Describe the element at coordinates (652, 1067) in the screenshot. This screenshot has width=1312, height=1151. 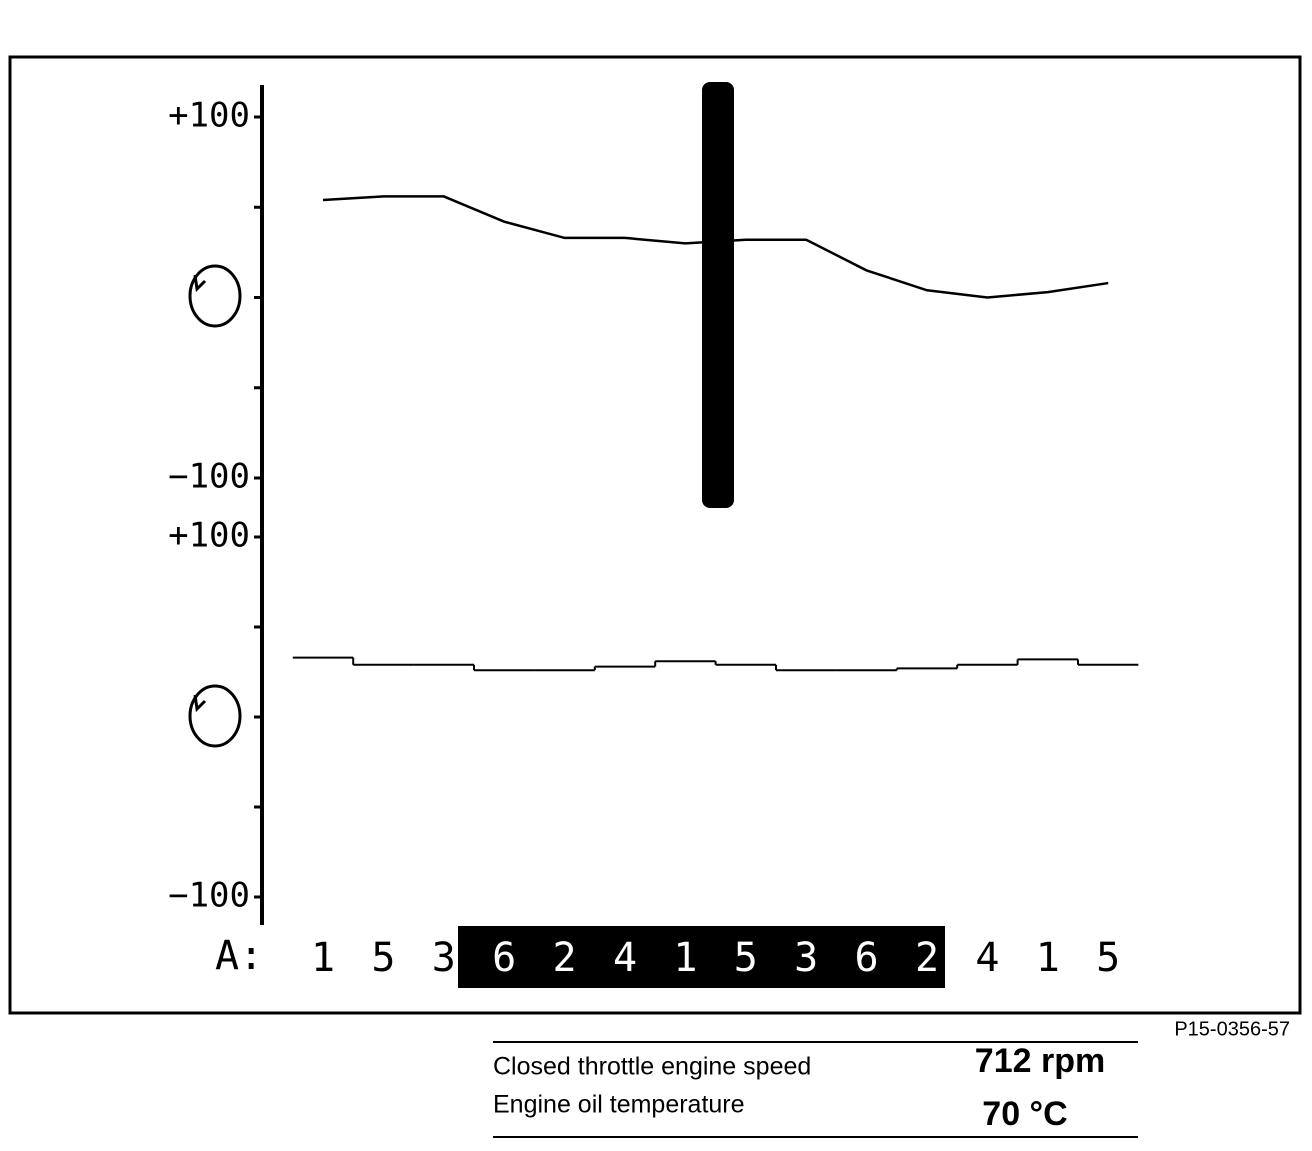
I see `table-label: Closed throttle engine speed` at that location.